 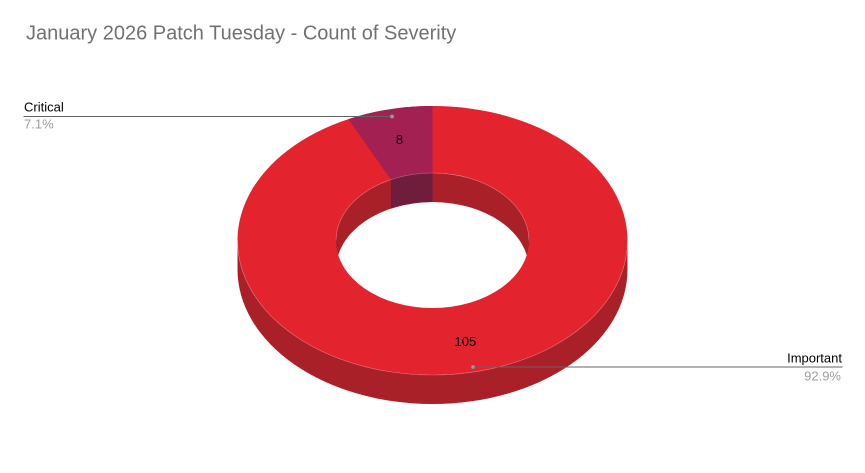 What do you see at coordinates (44, 106) in the screenshot?
I see `svg-text: Critical` at bounding box center [44, 106].